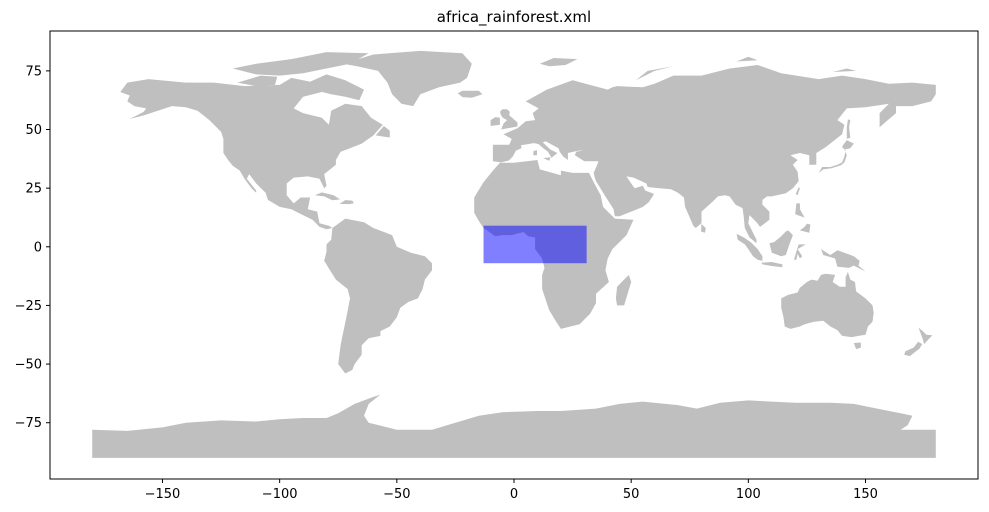  What do you see at coordinates (797, 191) in the screenshot?
I see `taiwan-land` at bounding box center [797, 191].